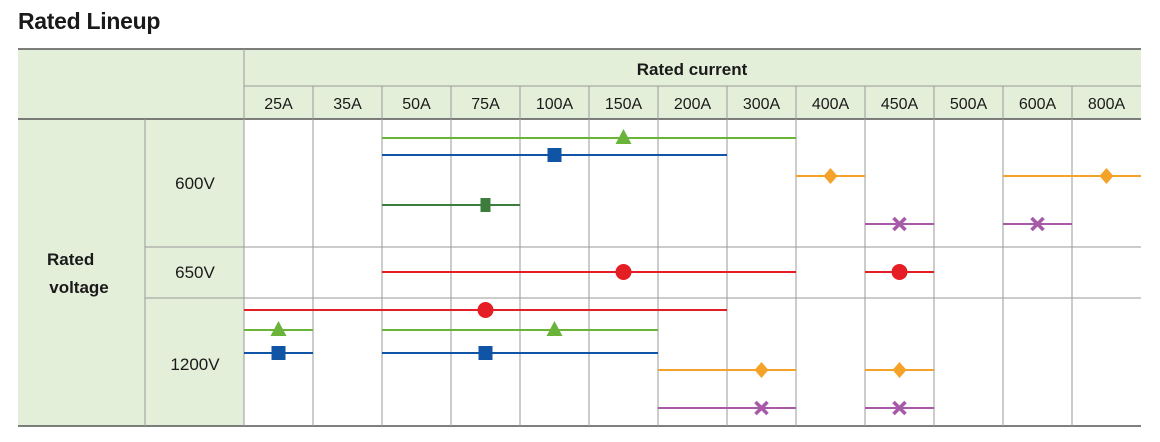 Image resolution: width=1160 pixels, height=442 pixels. I want to click on current-label-500a: 500A, so click(969, 104).